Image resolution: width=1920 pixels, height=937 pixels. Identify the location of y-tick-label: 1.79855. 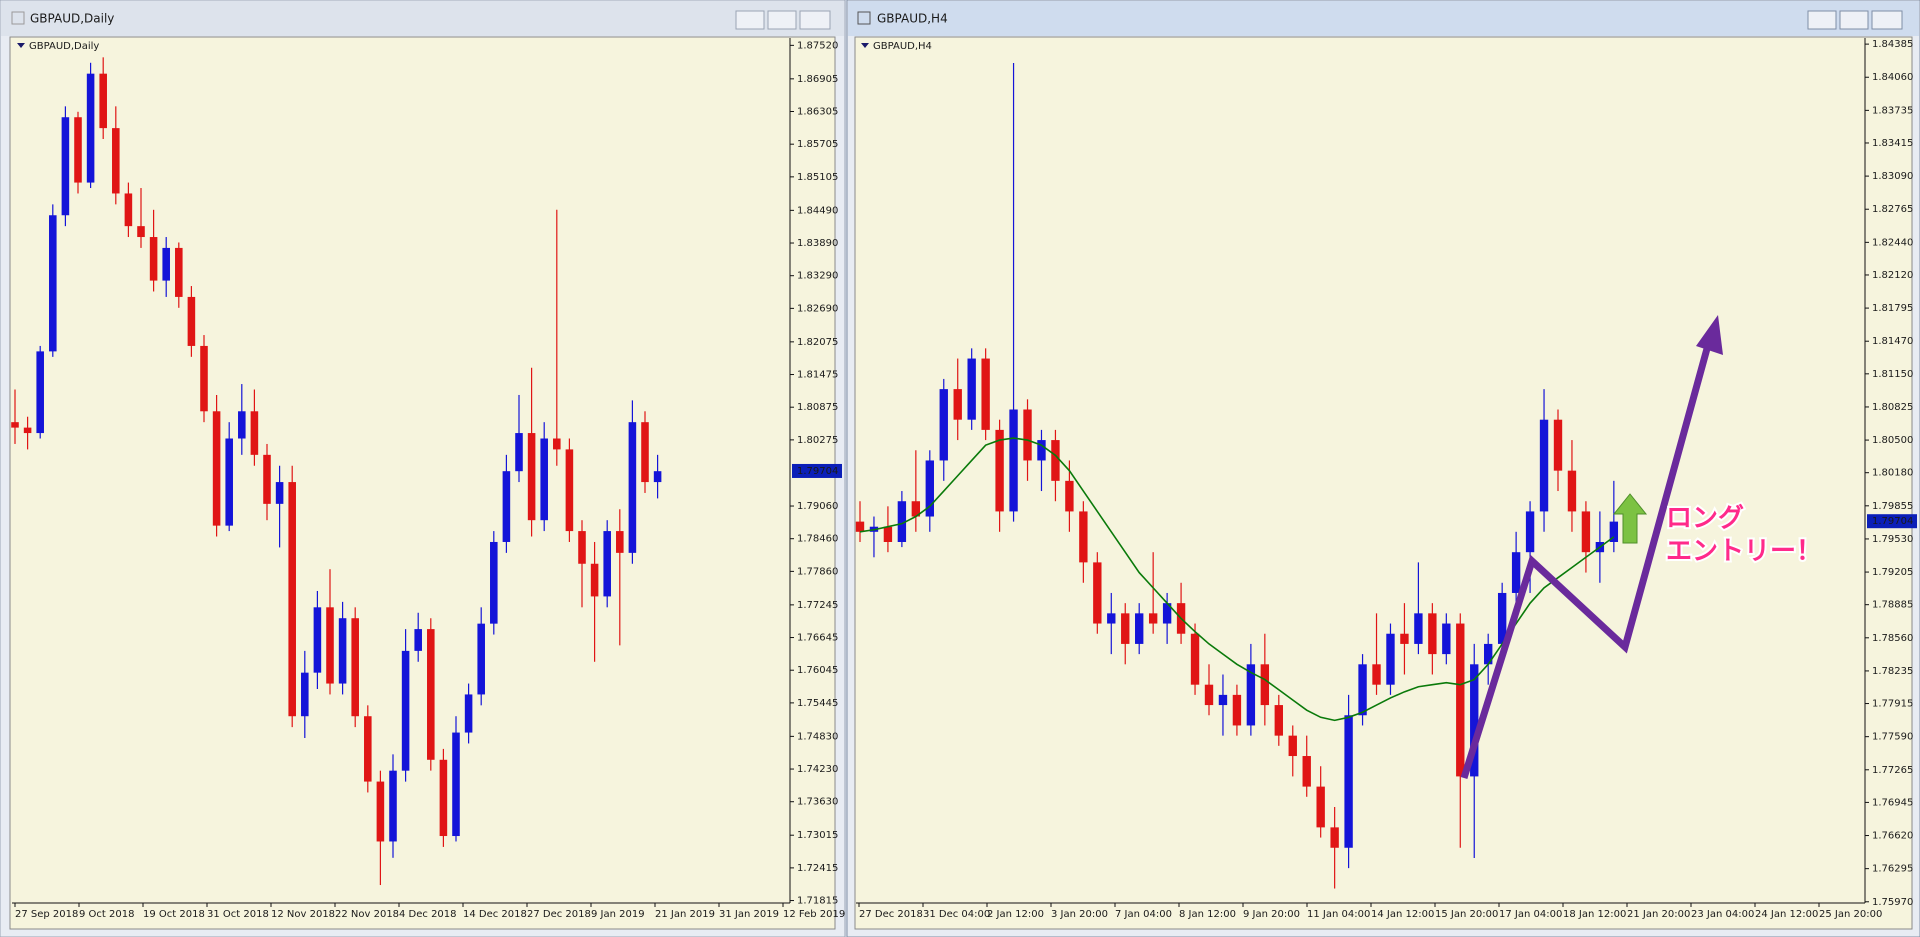
(1892, 506).